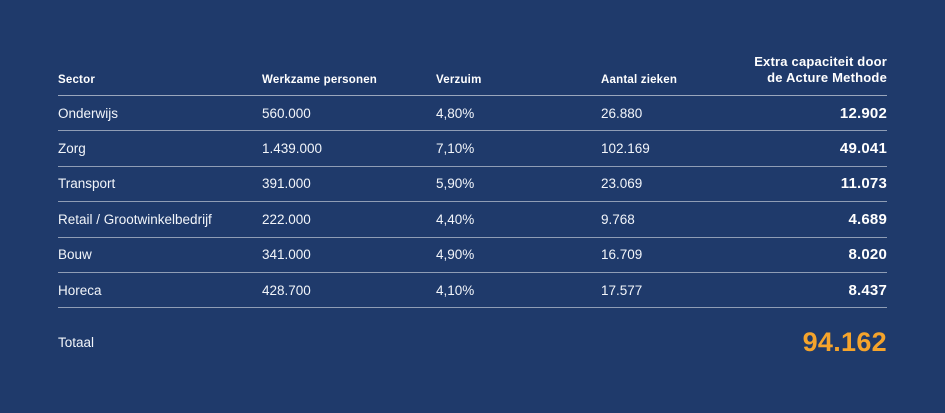 The width and height of the screenshot is (945, 413). Describe the element at coordinates (88, 113) in the screenshot. I see `cell-sector: Onderwijs` at that location.